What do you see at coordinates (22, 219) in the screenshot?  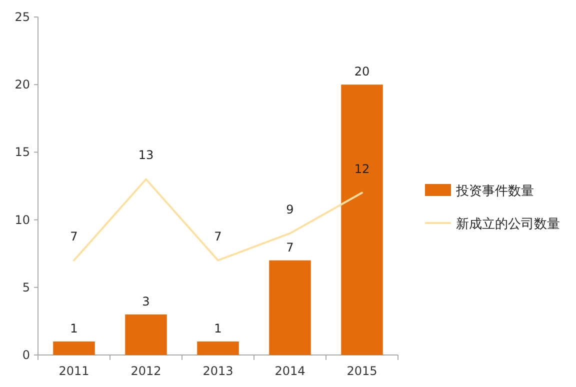 I see `y-tick-label: 10` at bounding box center [22, 219].